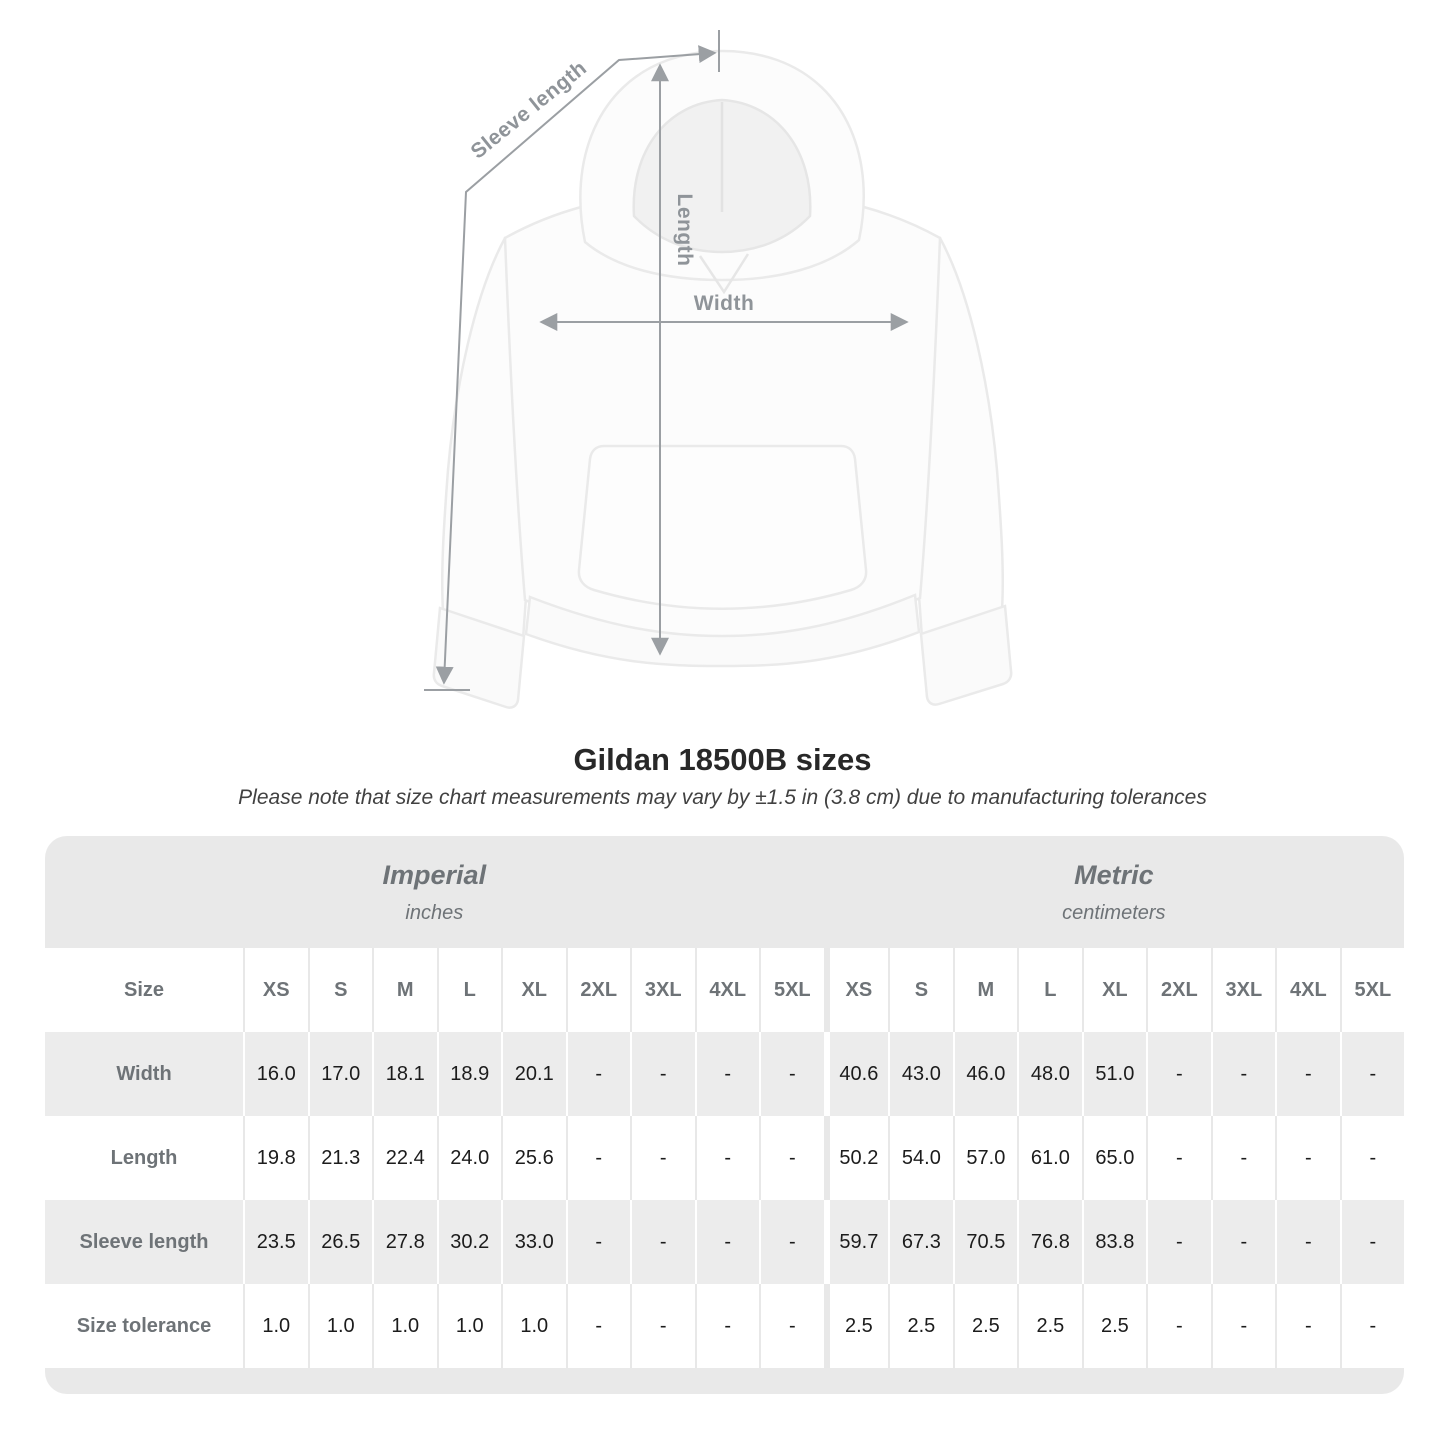 This screenshot has width=1445, height=1445. What do you see at coordinates (1114, 874) in the screenshot?
I see `metric-label: Metric` at bounding box center [1114, 874].